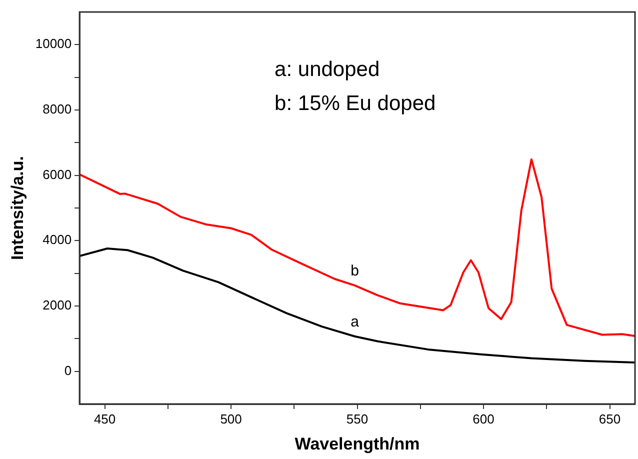 The height and width of the screenshot is (459, 638). I want to click on x-tick-label: 450, so click(105, 418).